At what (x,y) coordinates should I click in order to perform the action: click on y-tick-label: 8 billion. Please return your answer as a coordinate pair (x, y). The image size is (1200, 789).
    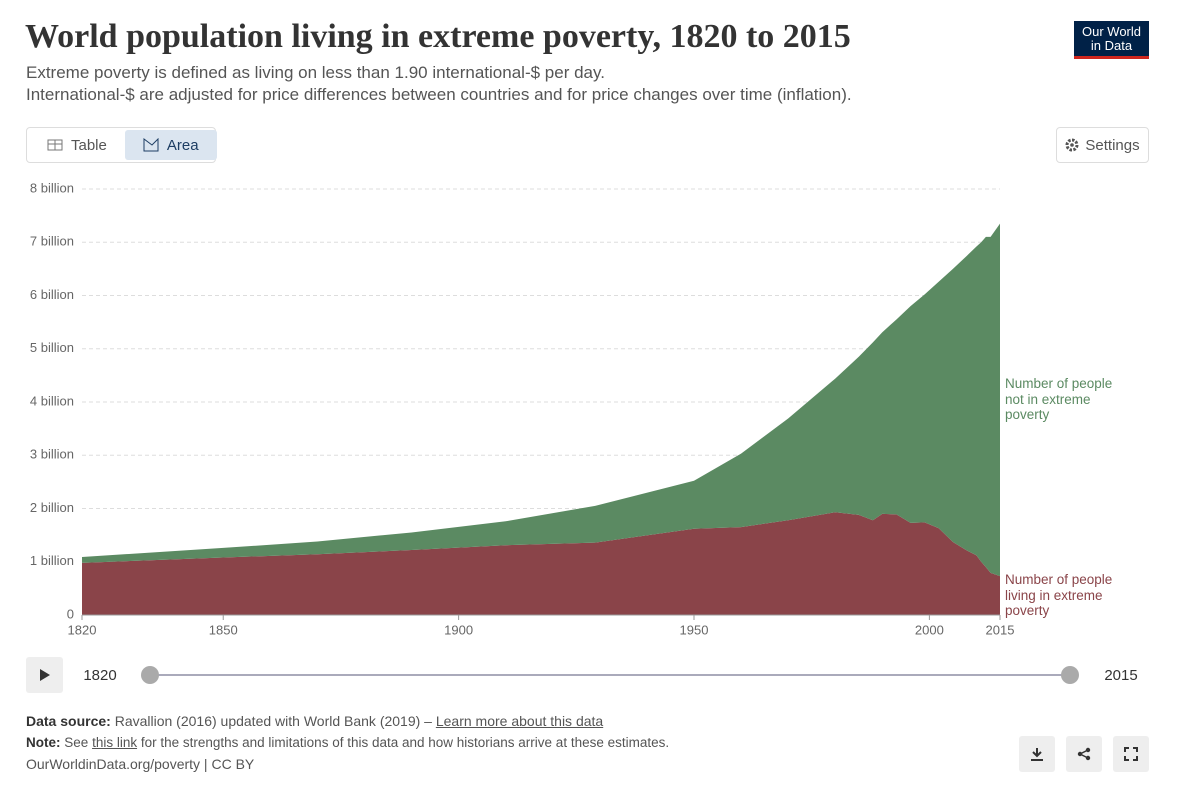
    Looking at the image, I should click on (52, 187).